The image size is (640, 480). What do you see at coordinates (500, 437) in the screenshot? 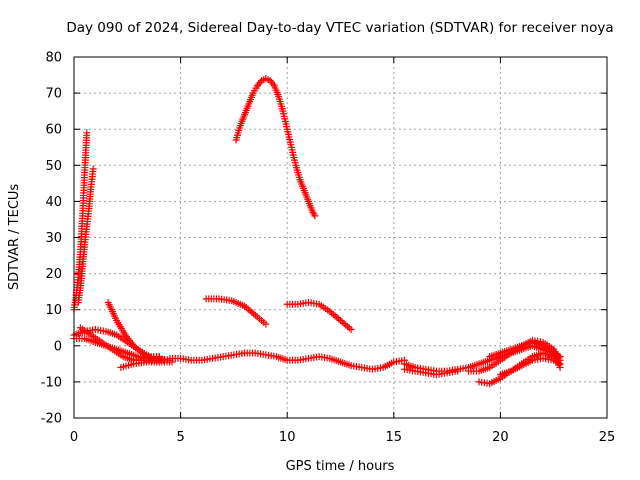
I see `x-tick-label: 20` at bounding box center [500, 437].